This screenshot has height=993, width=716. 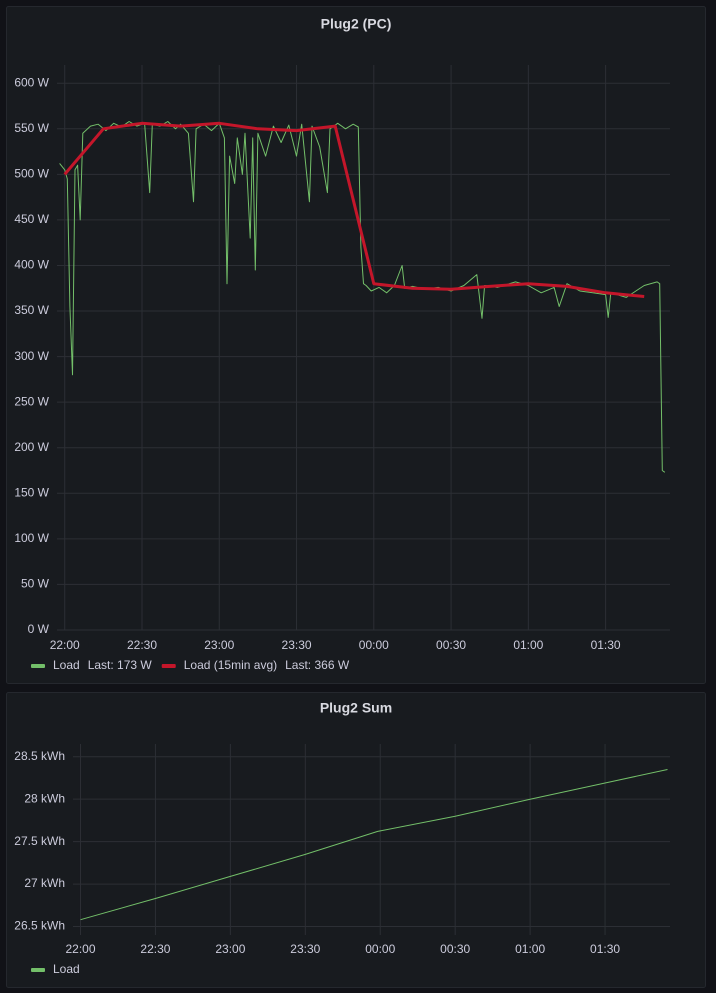 I want to click on y-tick-label: 250 W, so click(x=31, y=401).